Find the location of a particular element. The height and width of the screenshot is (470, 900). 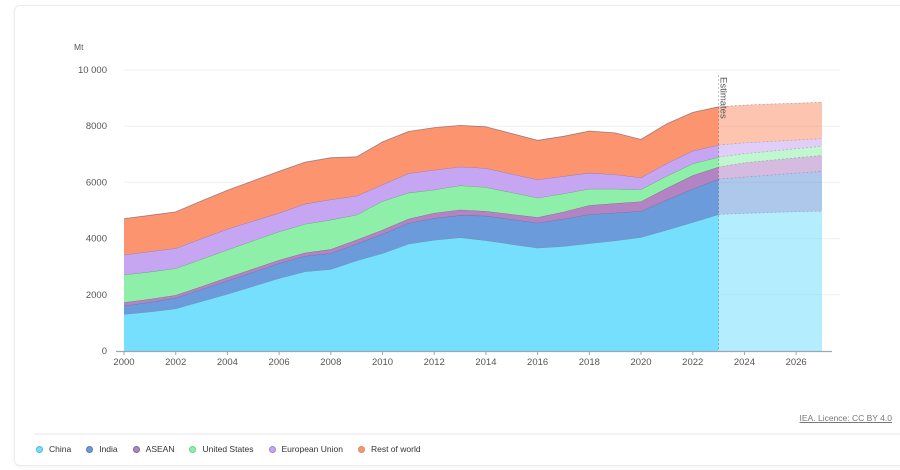

legend-item-asean: ASEAN is located at coordinates (153, 449).